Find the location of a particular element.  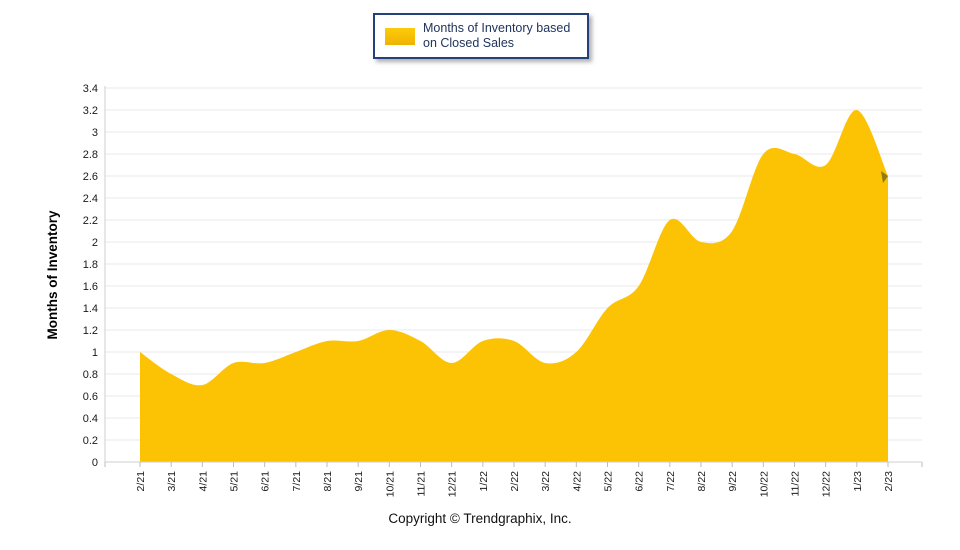

x-tick-label: 10/21 is located at coordinates (390, 484).